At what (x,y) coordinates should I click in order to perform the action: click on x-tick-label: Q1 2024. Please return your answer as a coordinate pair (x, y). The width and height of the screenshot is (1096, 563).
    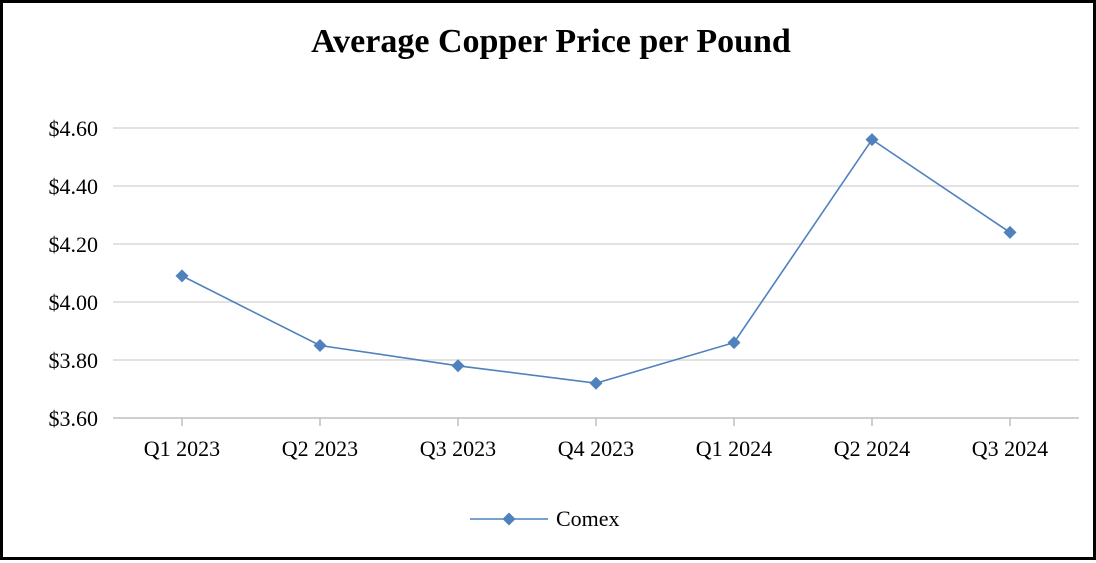
    Looking at the image, I should click on (734, 448).